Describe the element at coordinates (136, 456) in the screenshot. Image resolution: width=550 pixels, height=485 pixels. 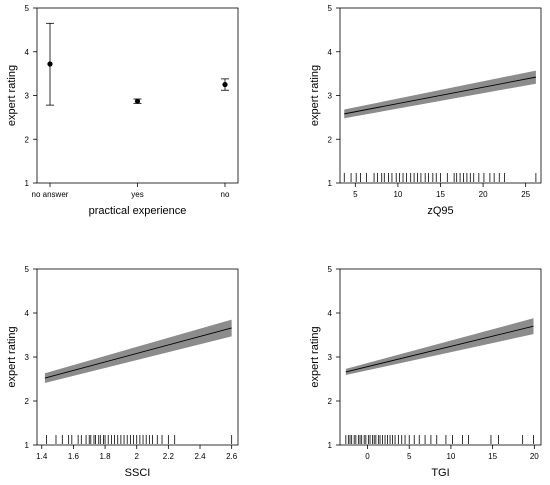
I see `x-tick-label: 2` at that location.